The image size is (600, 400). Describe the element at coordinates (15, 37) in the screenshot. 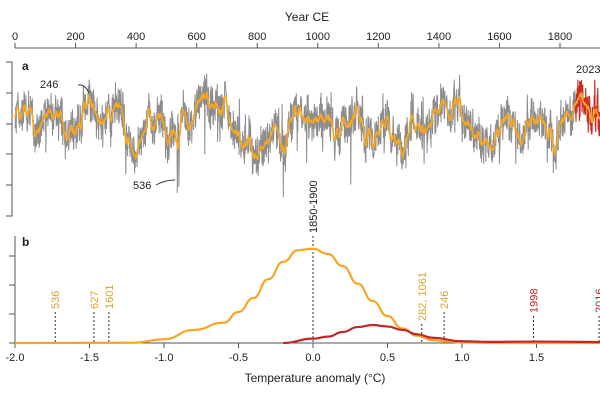

I see `x-tick-label: 0` at that location.